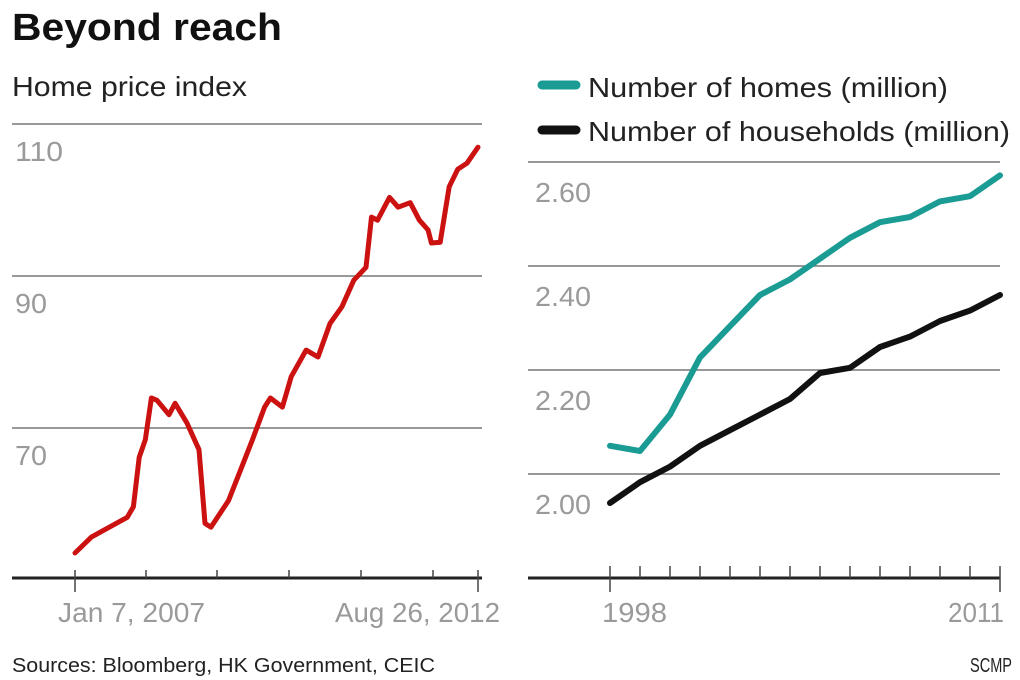 The image size is (1020, 680). Describe the element at coordinates (147, 28) in the screenshot. I see `chart-title: Beyond reach` at that location.